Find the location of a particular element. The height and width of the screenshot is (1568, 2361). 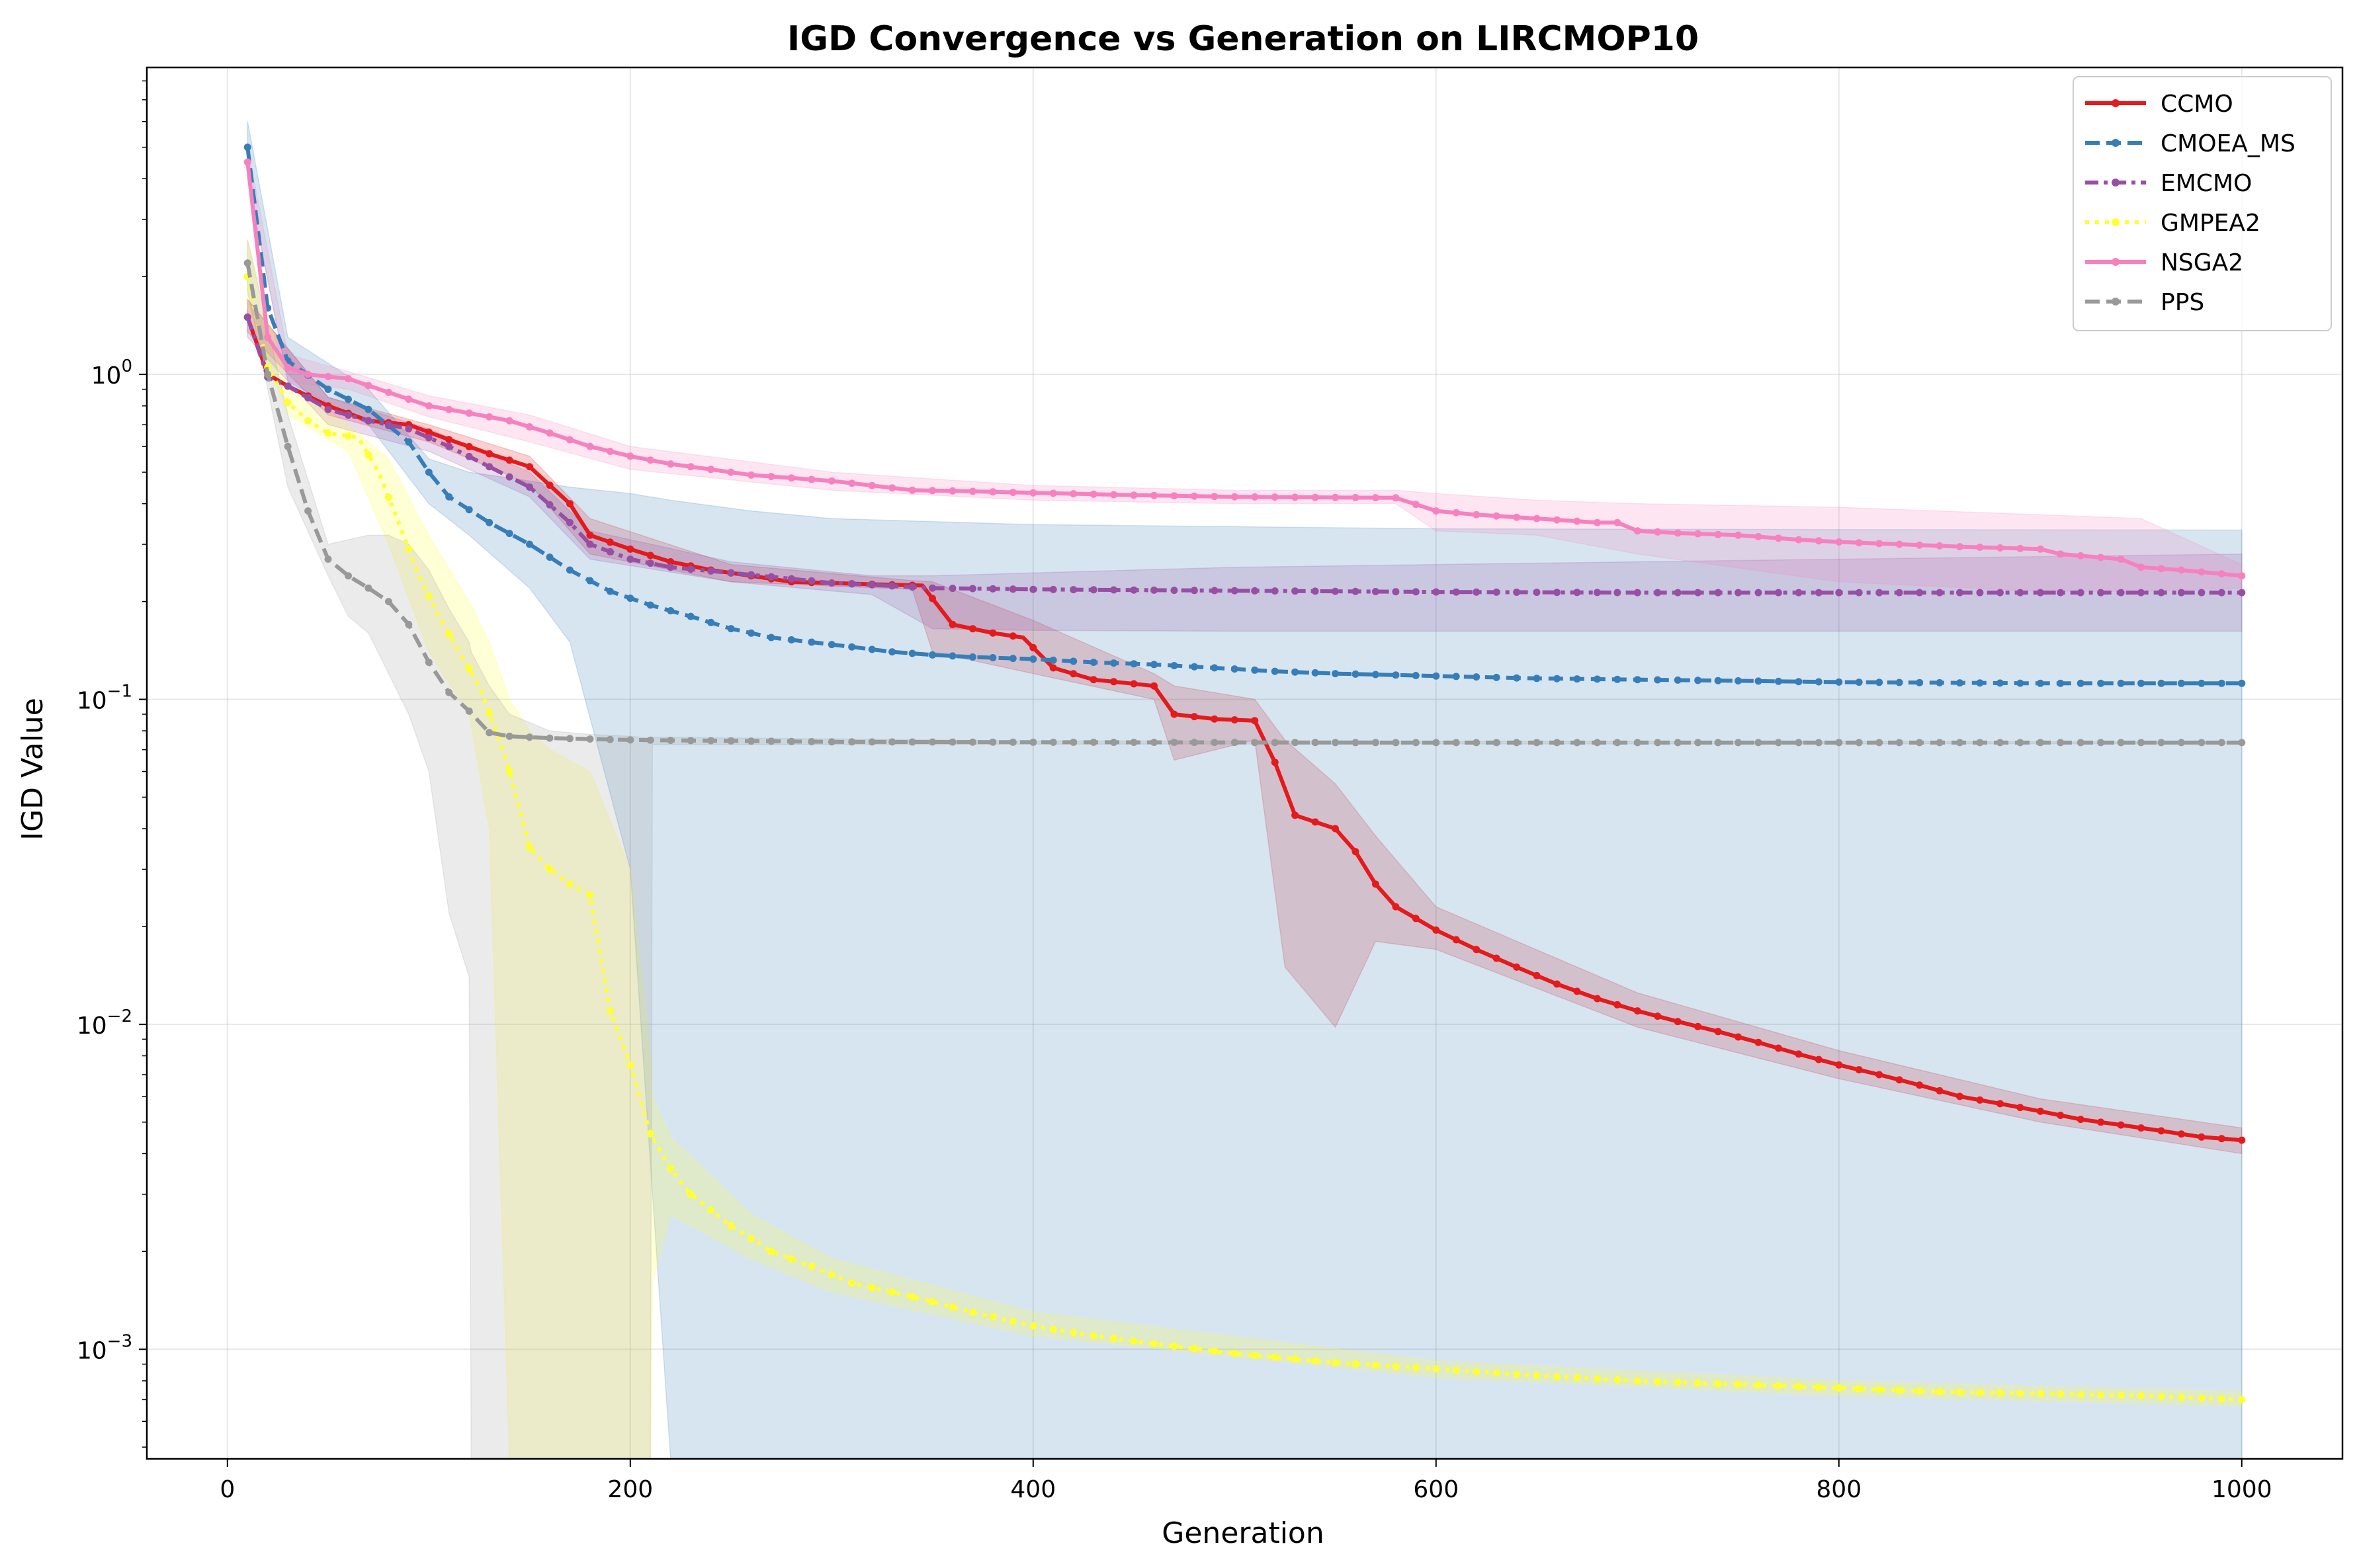

legend-label-pps: PPS is located at coordinates (2182, 302).